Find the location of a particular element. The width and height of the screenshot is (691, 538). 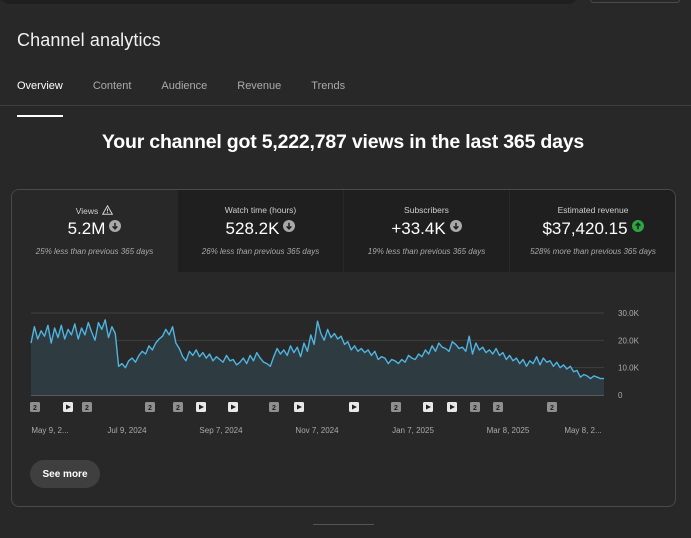

views-line is located at coordinates (317, 349).